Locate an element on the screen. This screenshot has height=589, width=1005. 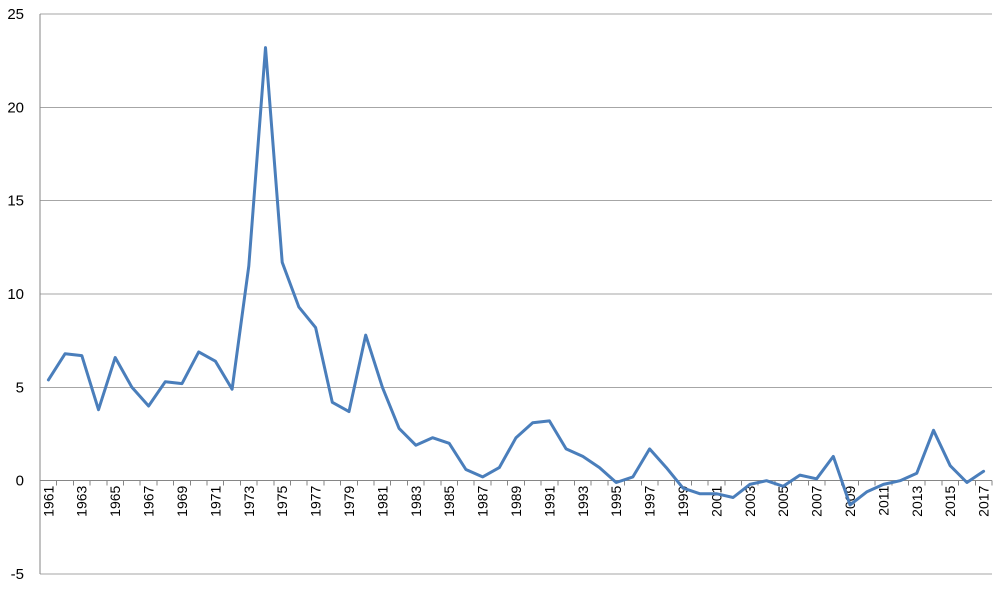
x-tick-label: 1989 is located at coordinates (516, 500).